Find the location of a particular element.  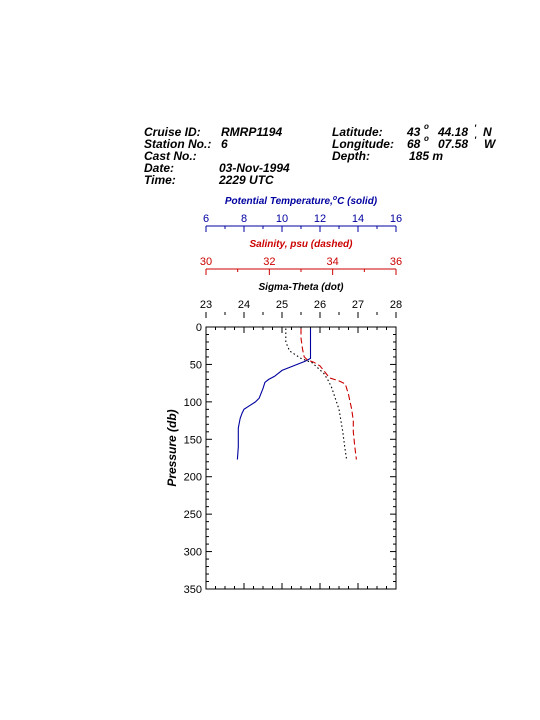

cruise-id-value: RMRP1194 is located at coordinates (252, 132).